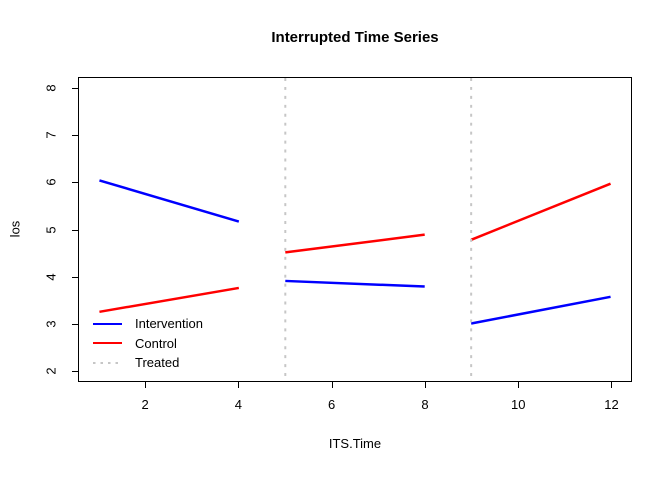 This screenshot has height=480, width=672. Describe the element at coordinates (156, 343) in the screenshot. I see `legend-label: Control` at that location.